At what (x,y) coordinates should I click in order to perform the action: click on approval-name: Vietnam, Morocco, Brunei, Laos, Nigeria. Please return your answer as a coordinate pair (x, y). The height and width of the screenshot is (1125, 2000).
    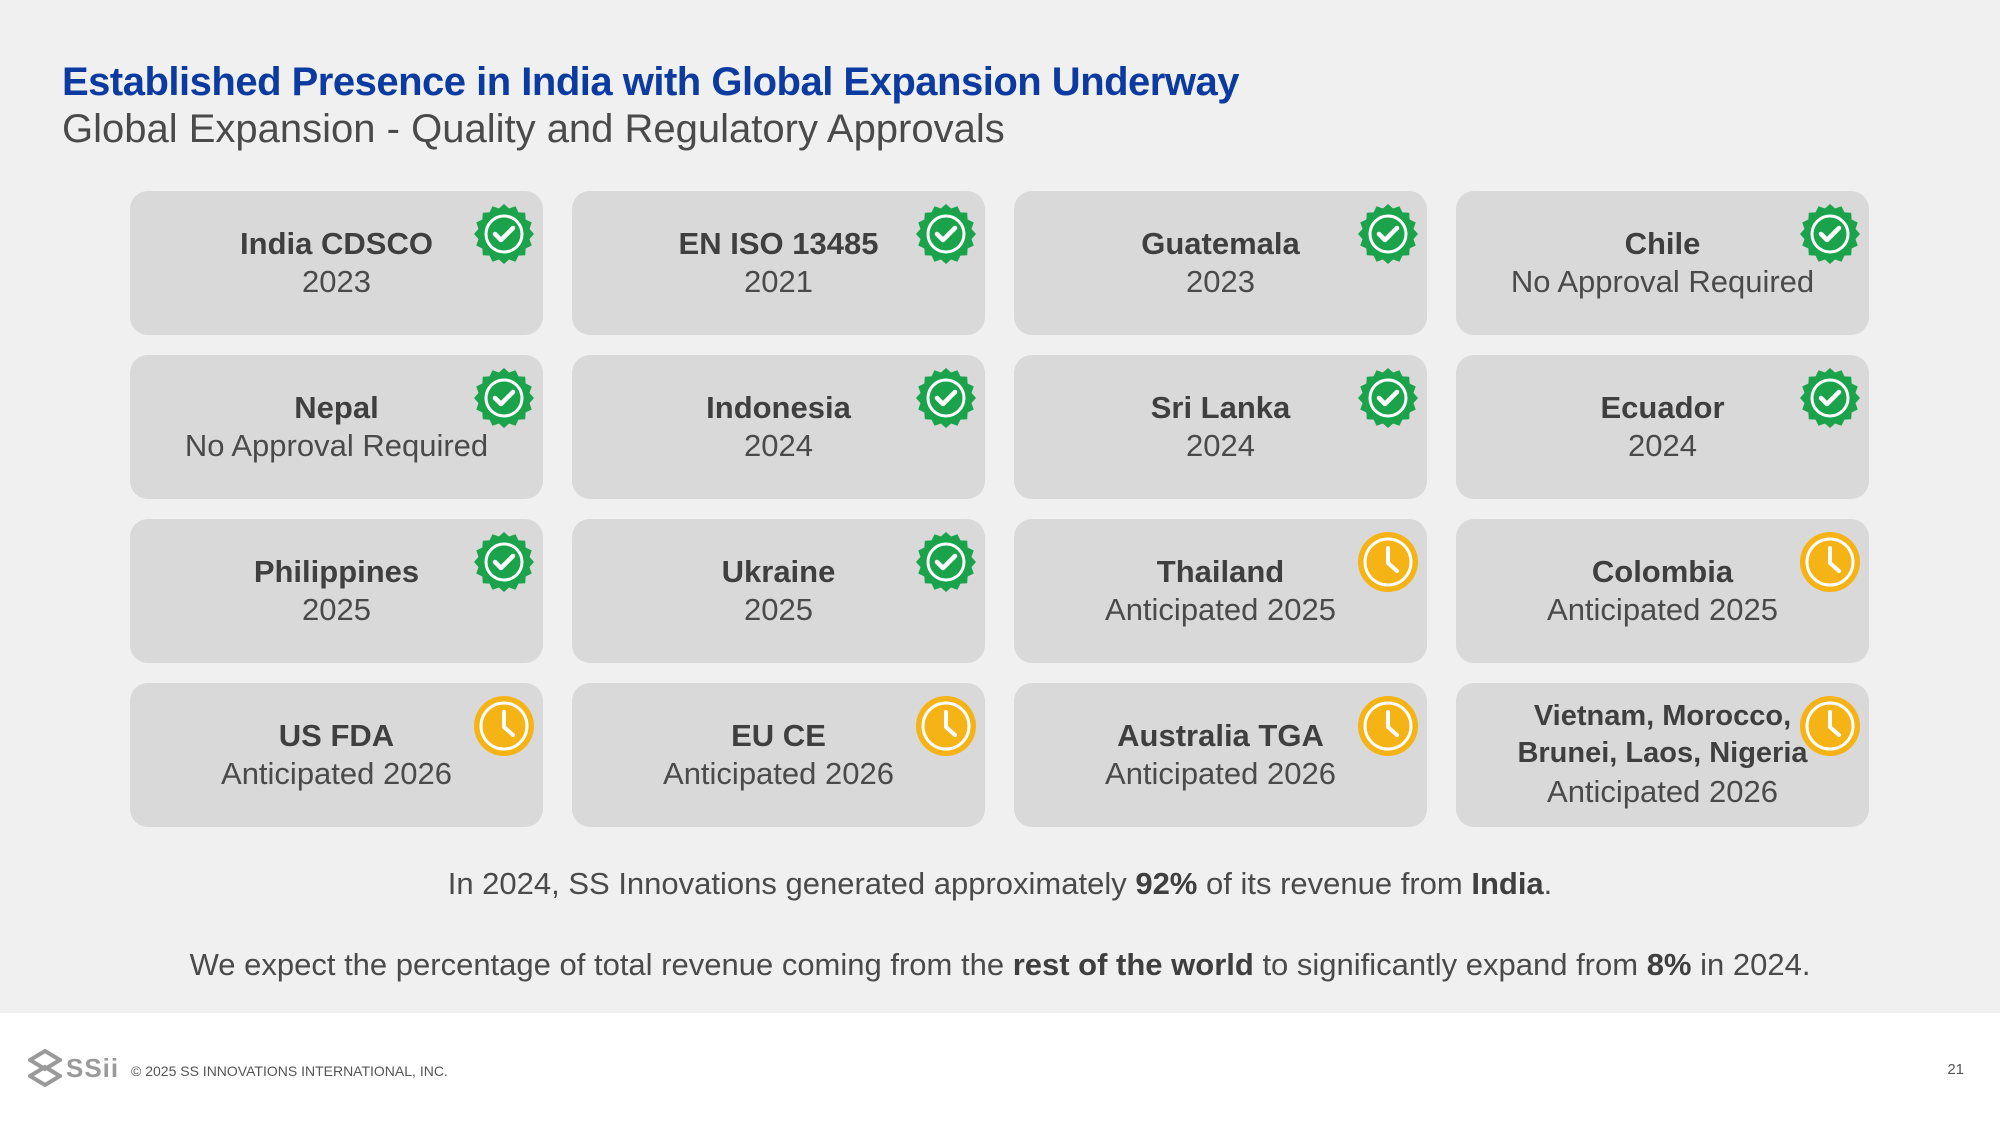
    Looking at the image, I should click on (1662, 734).